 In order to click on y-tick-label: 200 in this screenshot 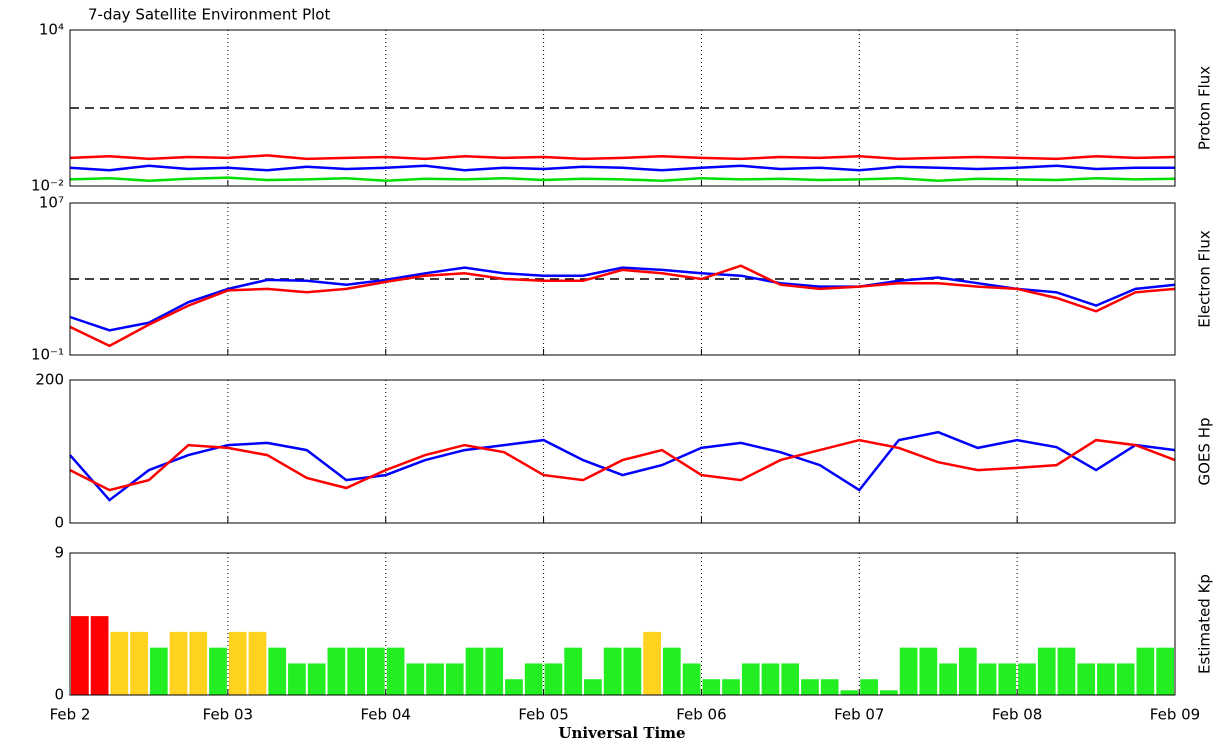, I will do `click(49, 380)`.